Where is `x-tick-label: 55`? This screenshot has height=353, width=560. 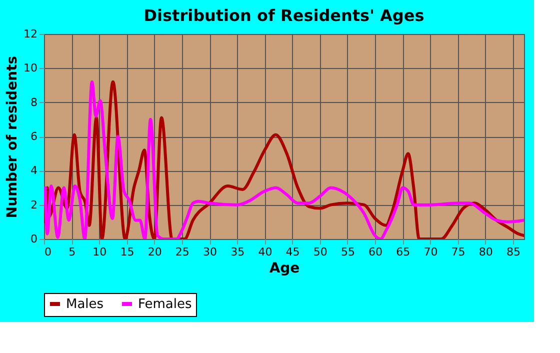
x-tick-label: 55 is located at coordinates (347, 252).